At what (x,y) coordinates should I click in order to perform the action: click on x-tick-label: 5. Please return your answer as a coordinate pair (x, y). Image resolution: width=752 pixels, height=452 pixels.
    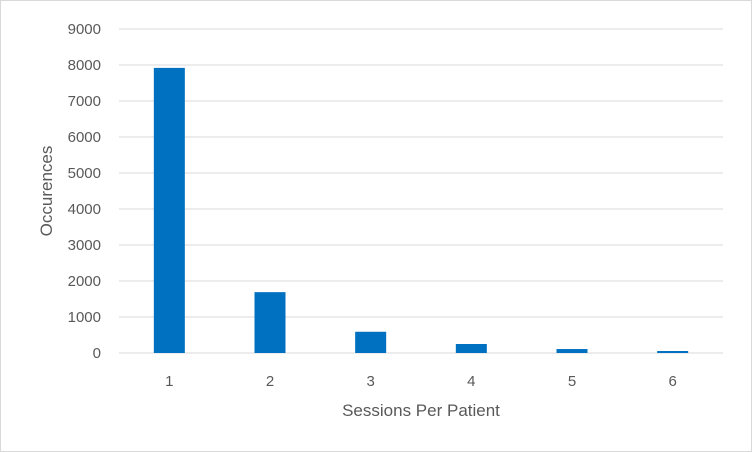
    Looking at the image, I should click on (572, 381).